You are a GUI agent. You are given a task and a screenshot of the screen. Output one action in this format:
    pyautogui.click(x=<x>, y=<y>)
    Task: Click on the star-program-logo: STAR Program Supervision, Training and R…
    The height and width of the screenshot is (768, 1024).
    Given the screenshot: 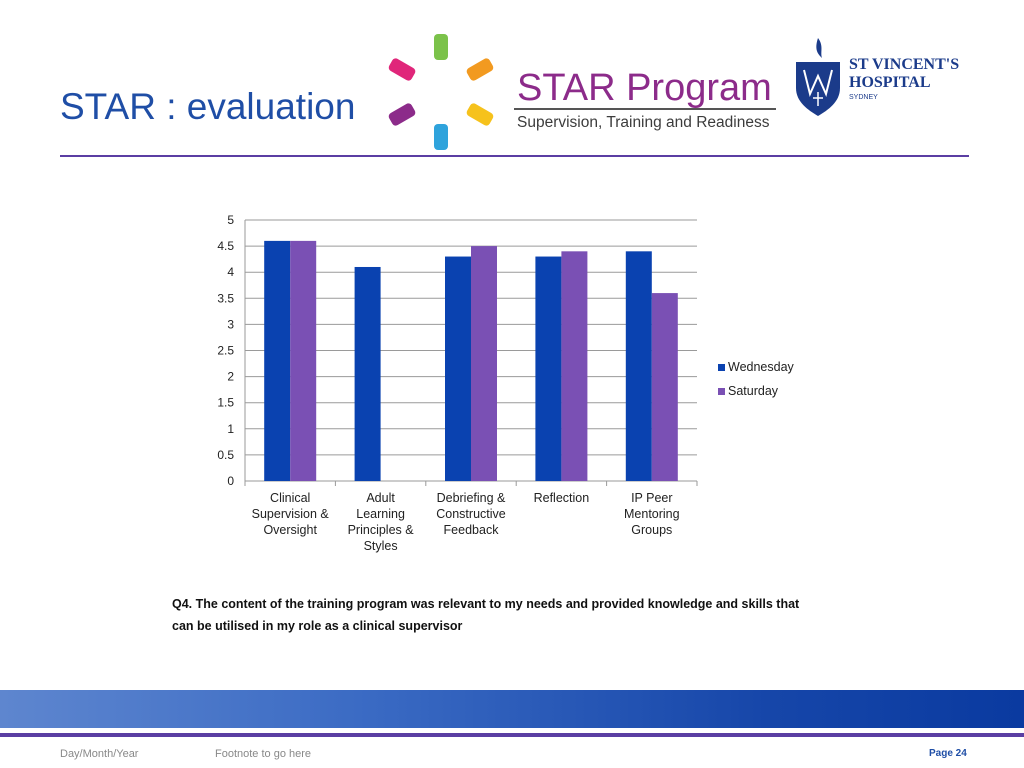 What is the action you would take?
    pyautogui.click(x=575, y=92)
    